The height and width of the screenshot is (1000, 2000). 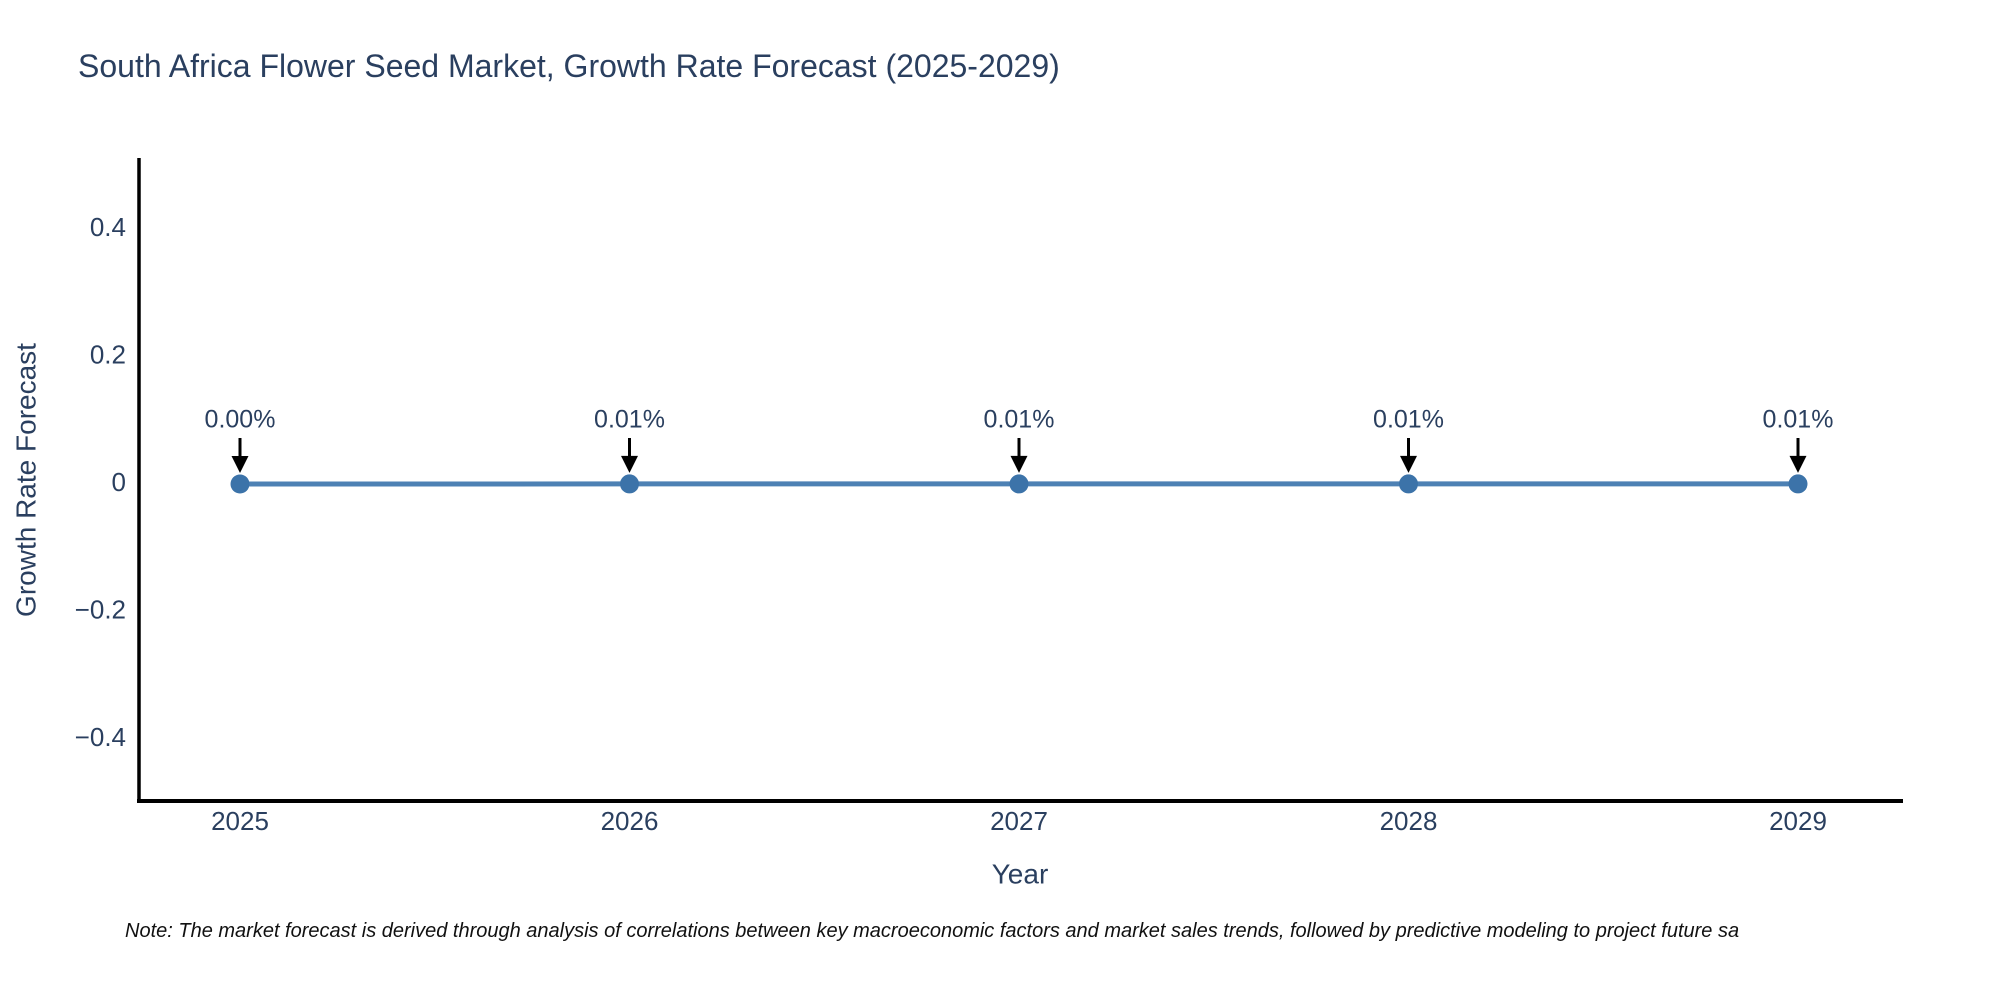 What do you see at coordinates (630, 821) in the screenshot?
I see `x-tick-label: 2026` at bounding box center [630, 821].